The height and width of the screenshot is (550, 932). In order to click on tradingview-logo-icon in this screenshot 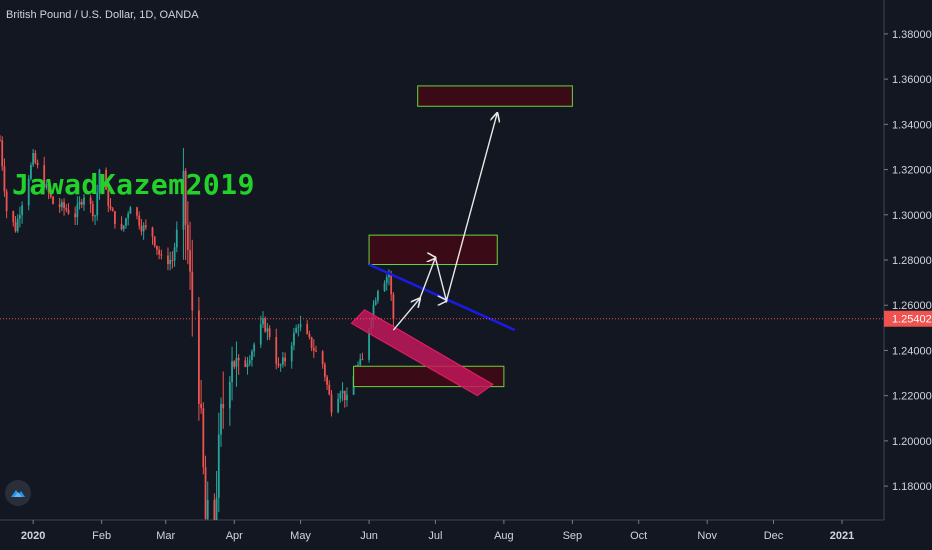, I will do `click(18, 493)`.